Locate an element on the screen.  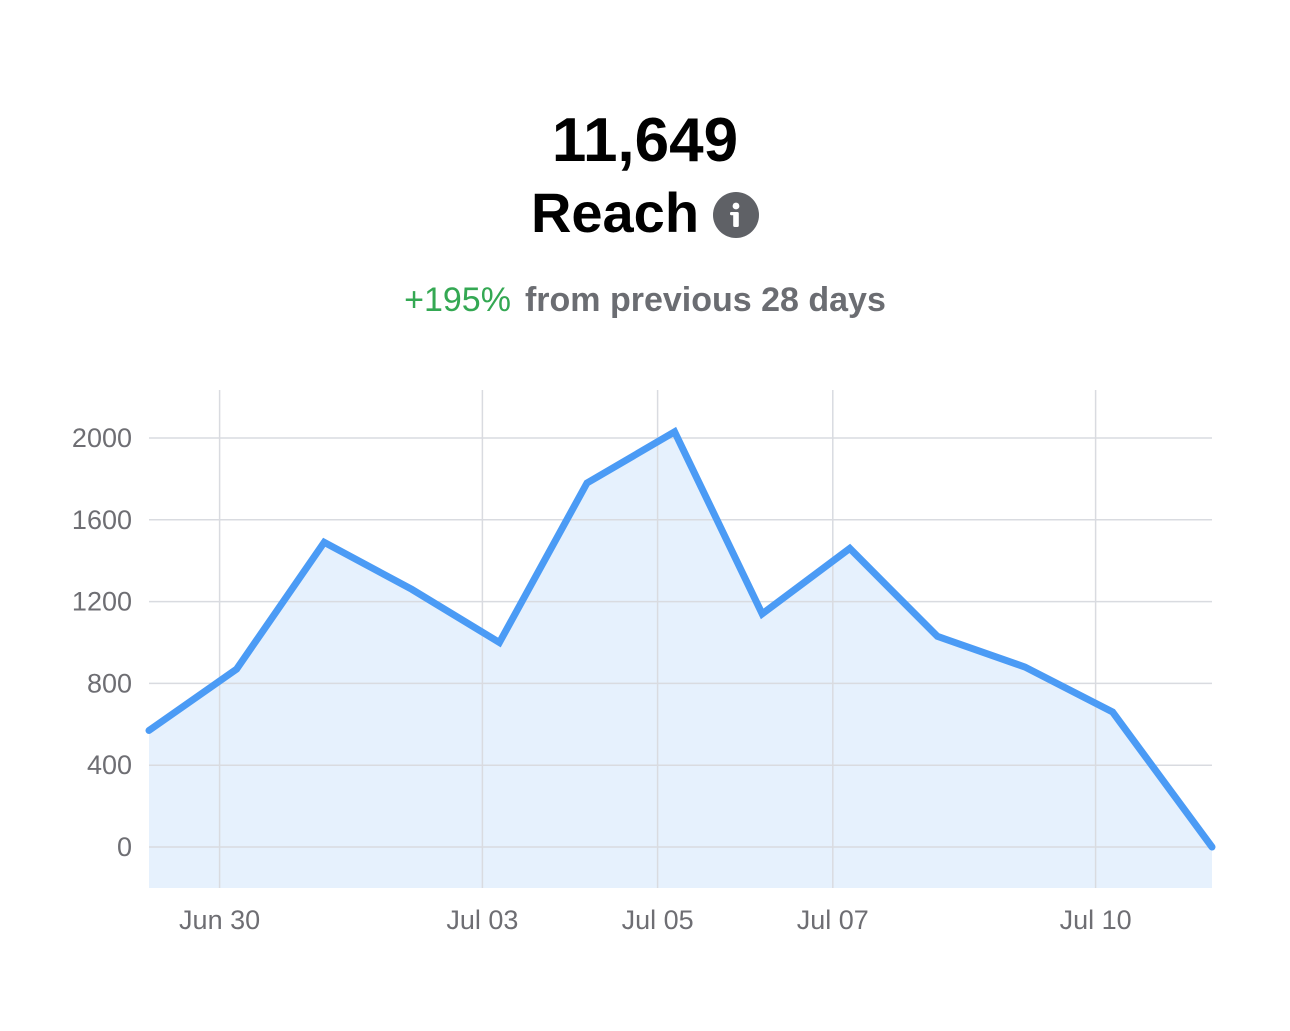
x-tick-label: Jun 30 is located at coordinates (219, 920).